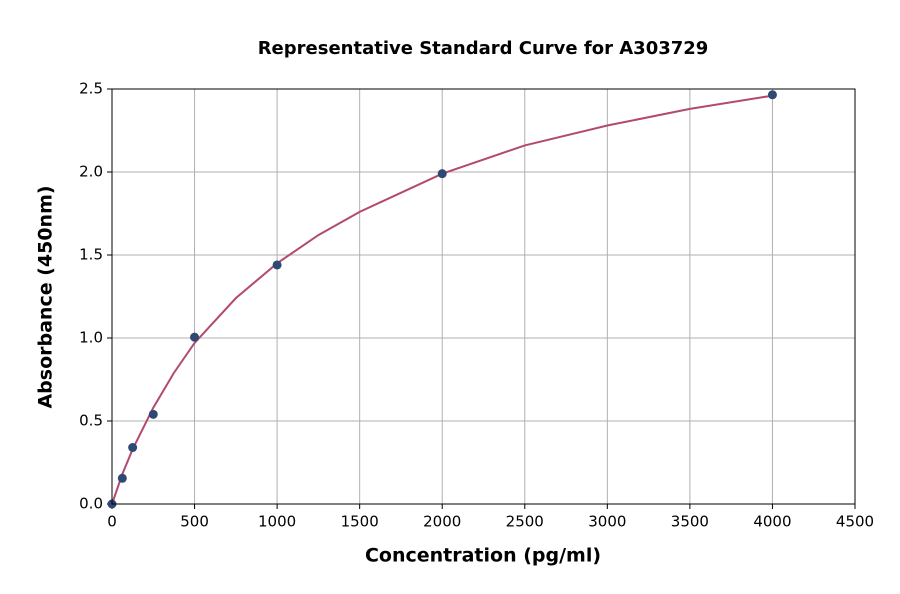 Image resolution: width=900 pixels, height=594 pixels. I want to click on x-tick-label: 500, so click(194, 522).